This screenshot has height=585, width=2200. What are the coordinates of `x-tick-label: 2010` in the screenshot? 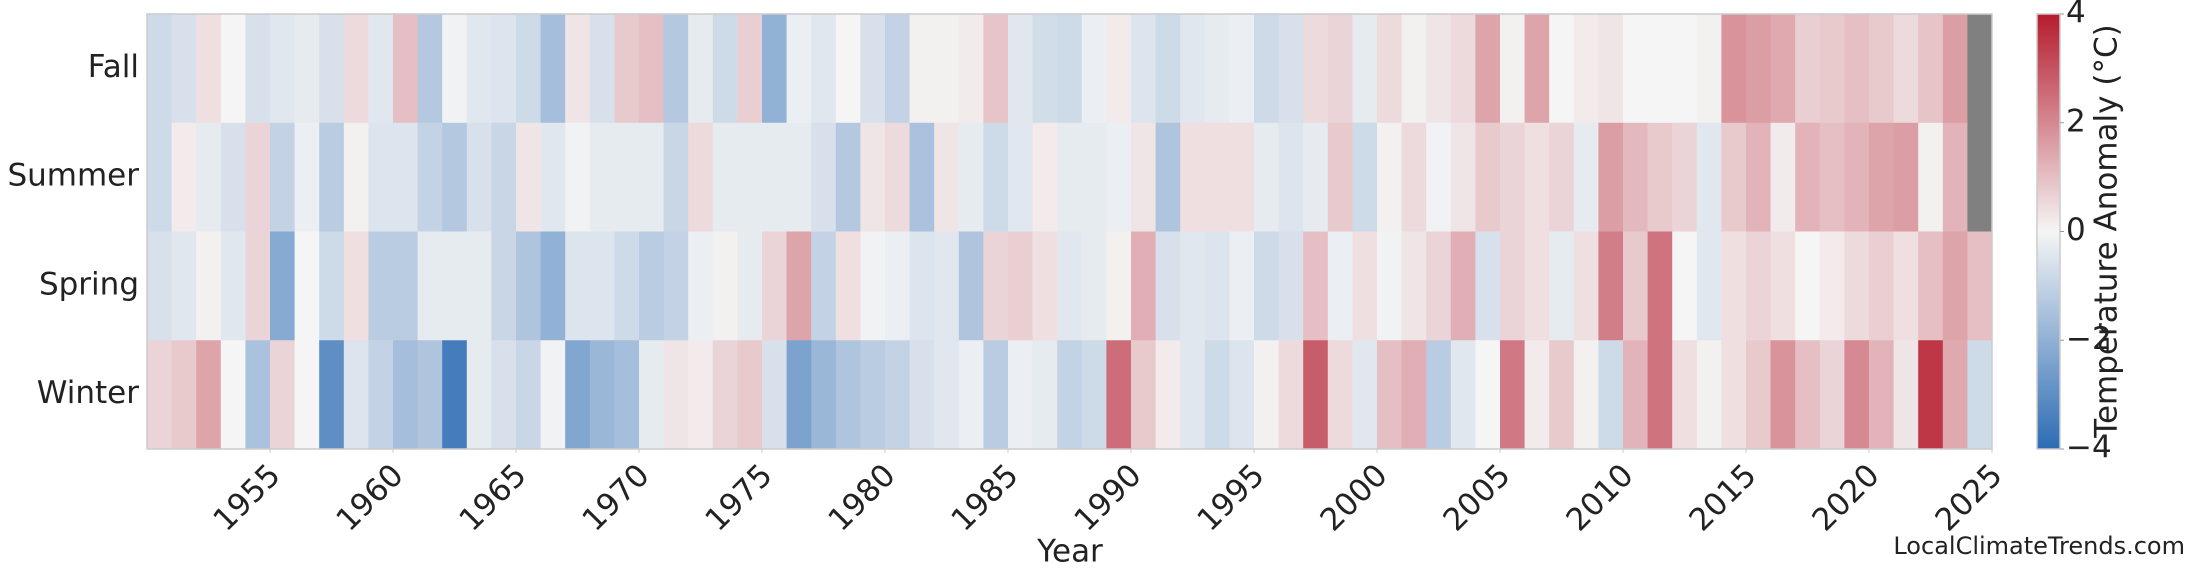 It's located at (1599, 497).